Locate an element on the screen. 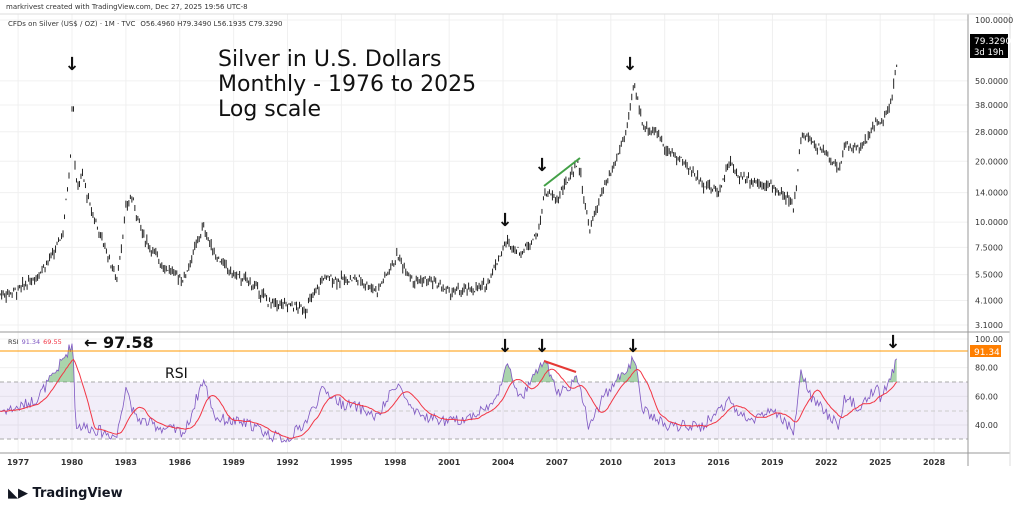 This screenshot has height=507, width=1023. price-tick-label: 20.0000 is located at coordinates (991, 161).